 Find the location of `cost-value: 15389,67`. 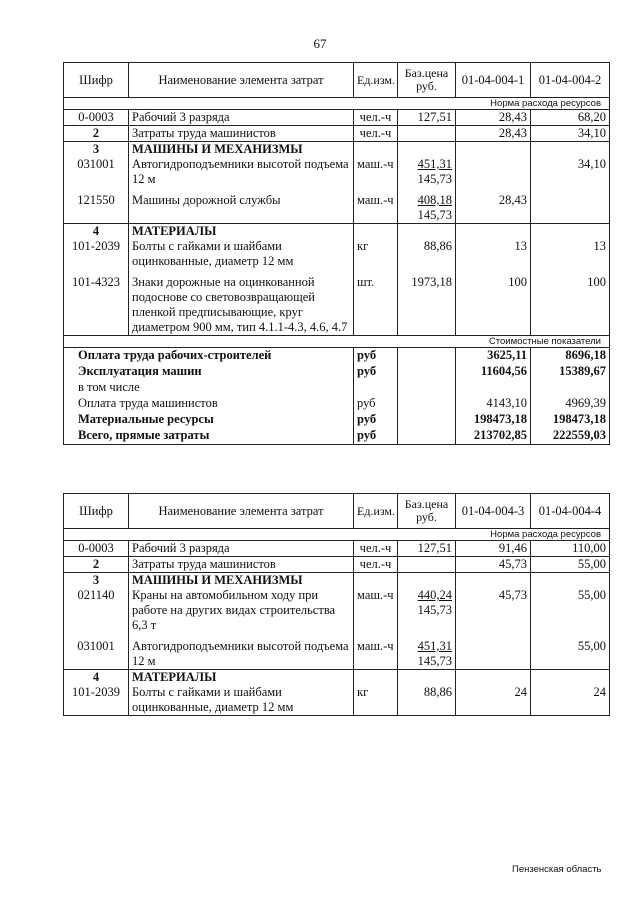

cost-value: 15389,67 is located at coordinates (570, 372).